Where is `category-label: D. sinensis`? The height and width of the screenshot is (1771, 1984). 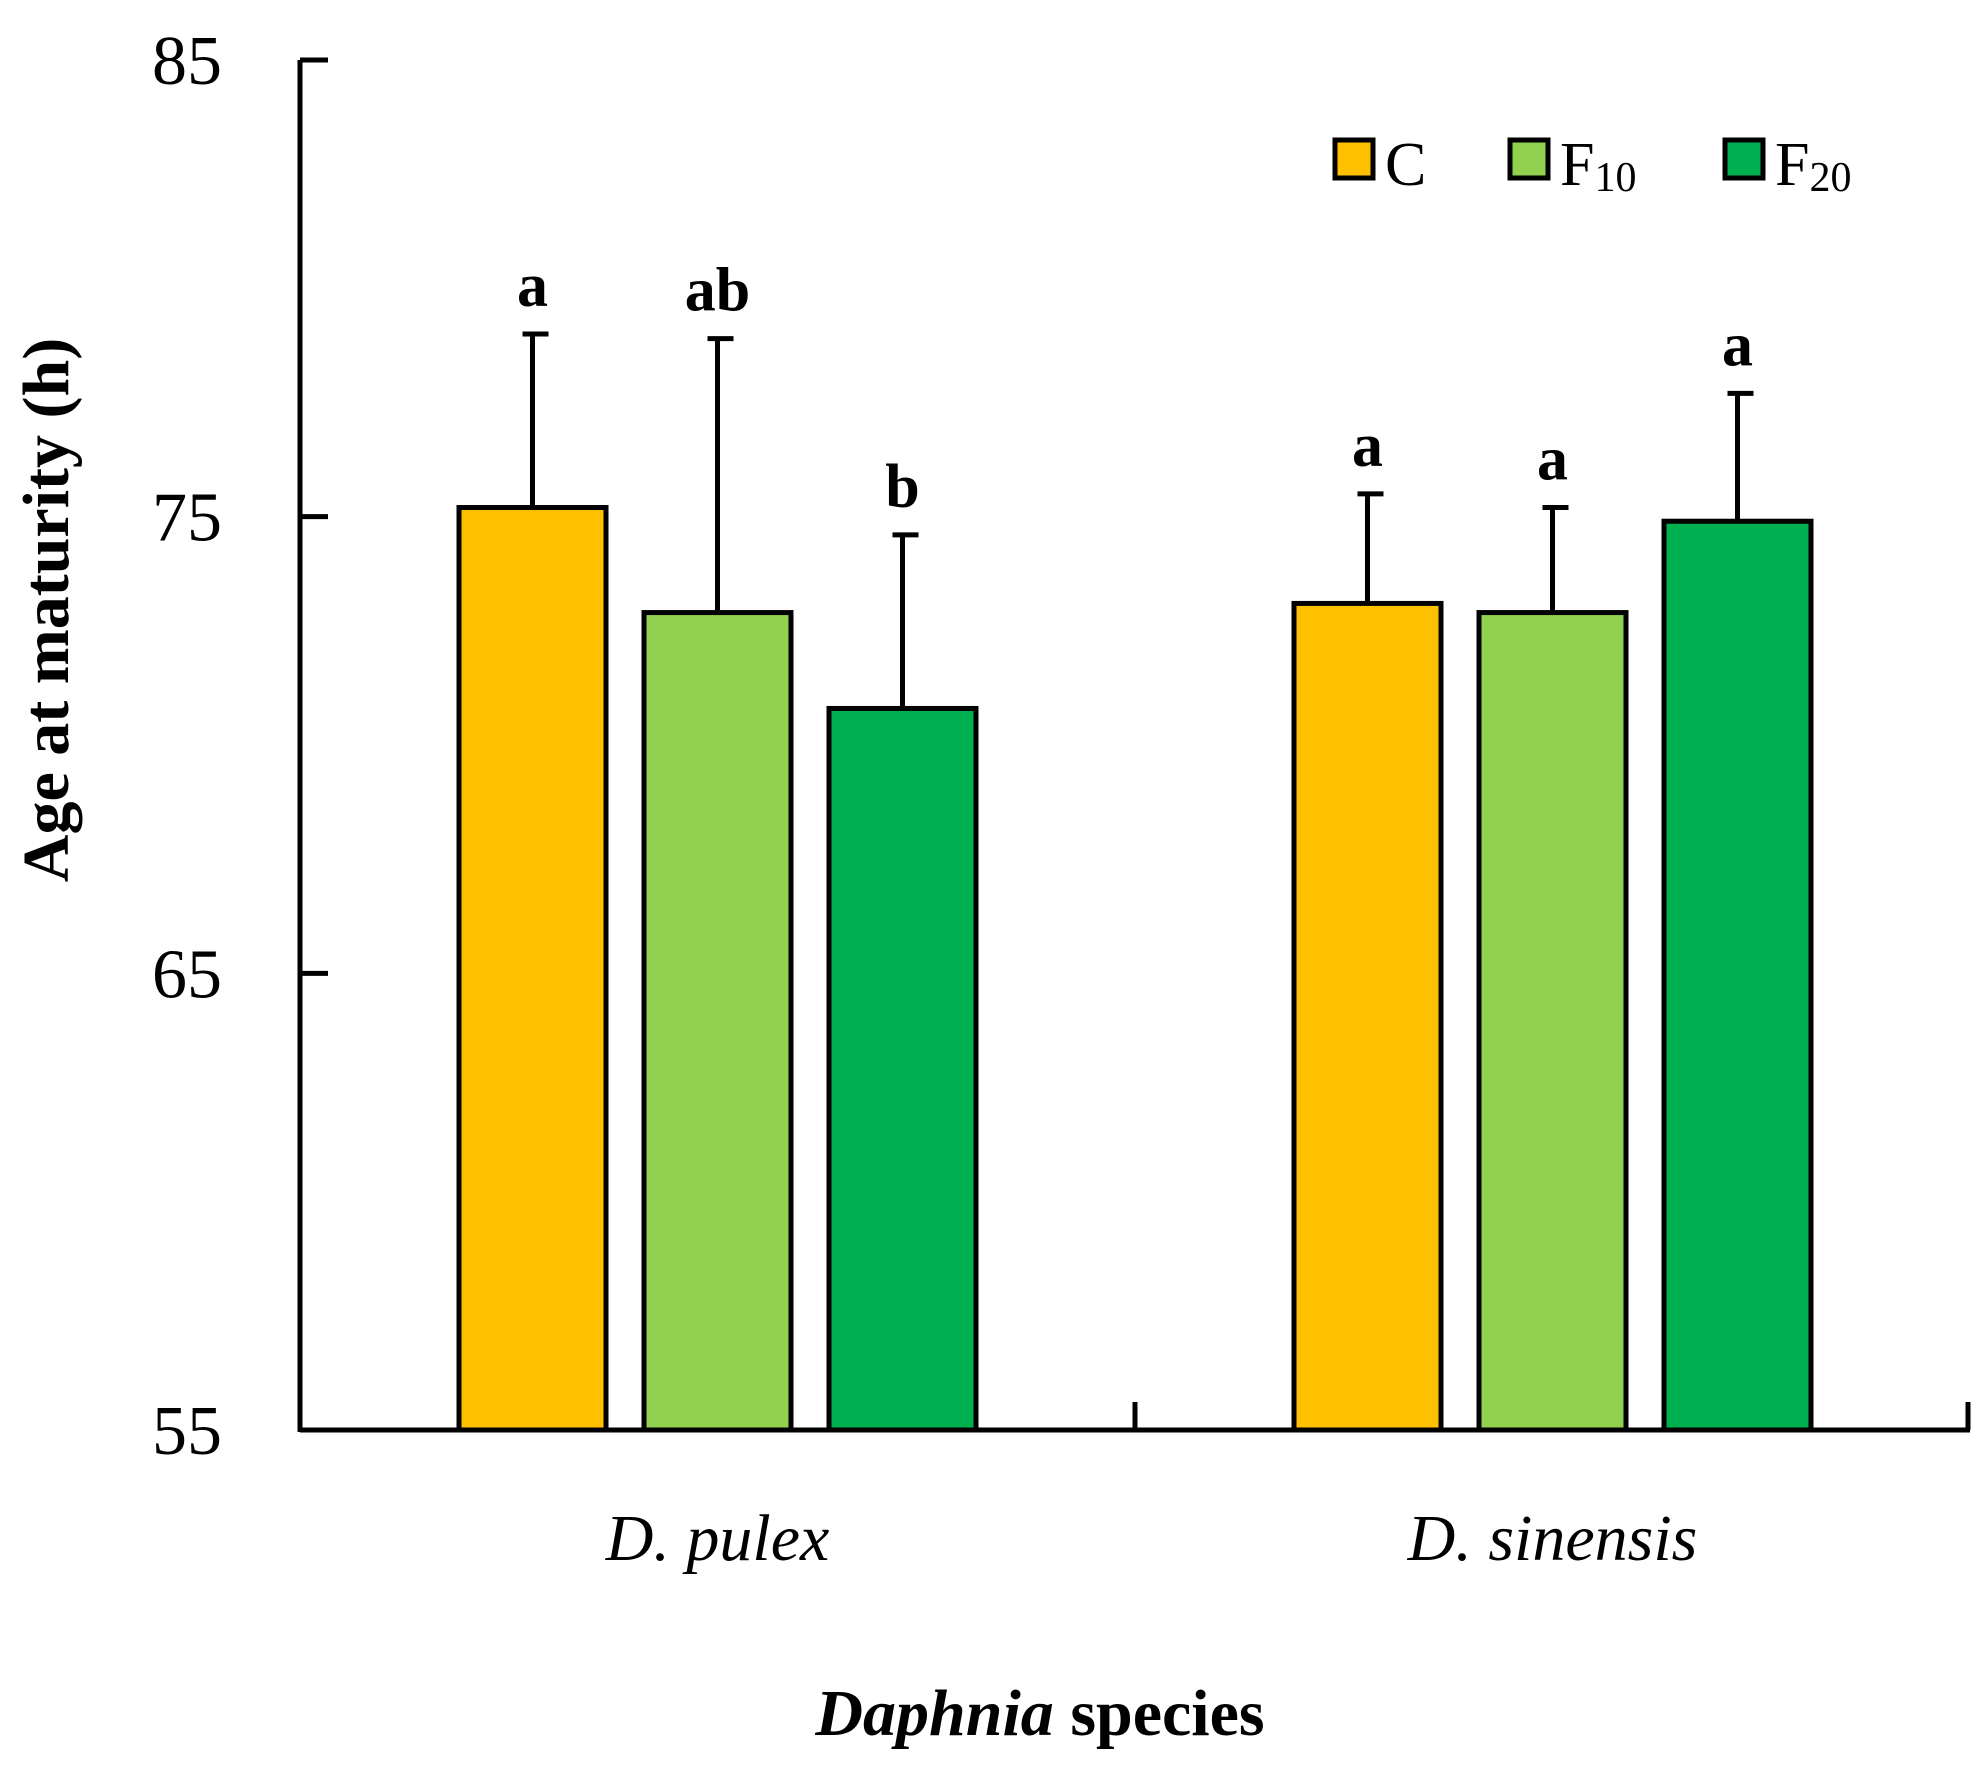
category-label: D. sinensis is located at coordinates (1552, 1538).